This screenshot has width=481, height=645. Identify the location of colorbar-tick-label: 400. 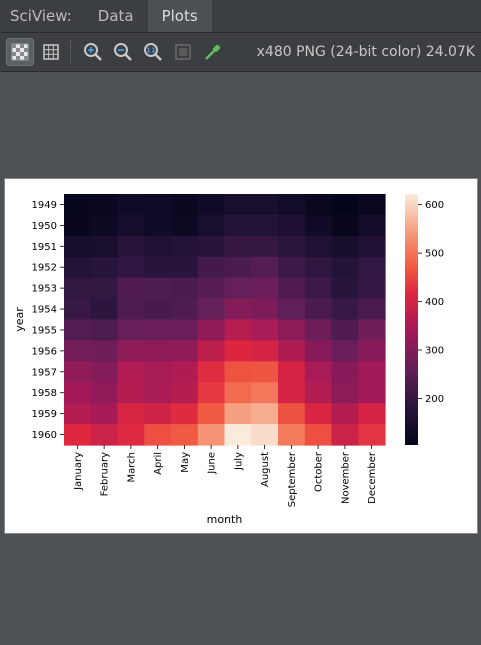
(434, 302).